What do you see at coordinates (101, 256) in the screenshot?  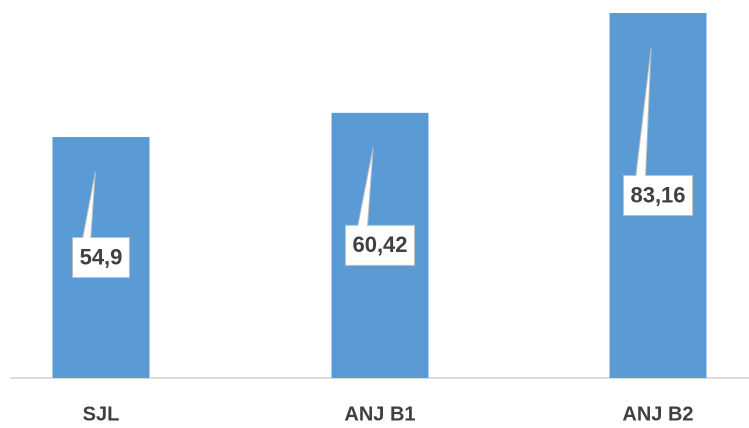 I see `data-label: 54,9` at bounding box center [101, 256].